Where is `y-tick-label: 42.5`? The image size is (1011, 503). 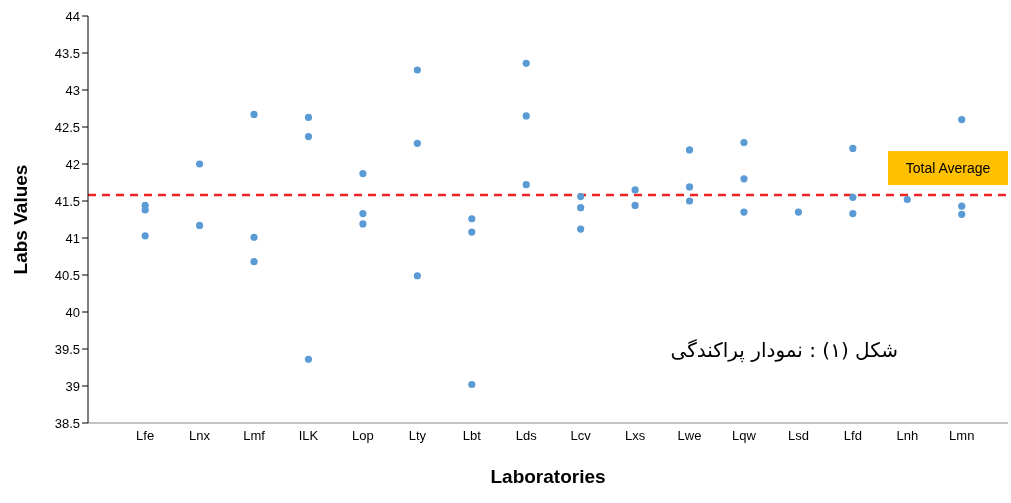 y-tick-label: 42.5 is located at coordinates (67, 127).